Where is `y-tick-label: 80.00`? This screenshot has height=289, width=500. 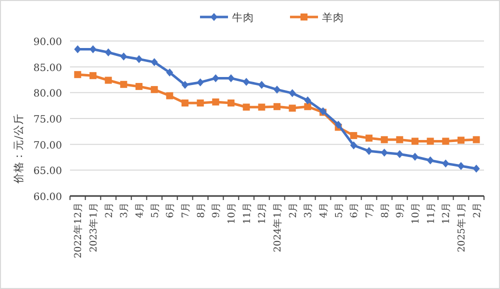 y-tick-label: 80.00 is located at coordinates (47, 94).